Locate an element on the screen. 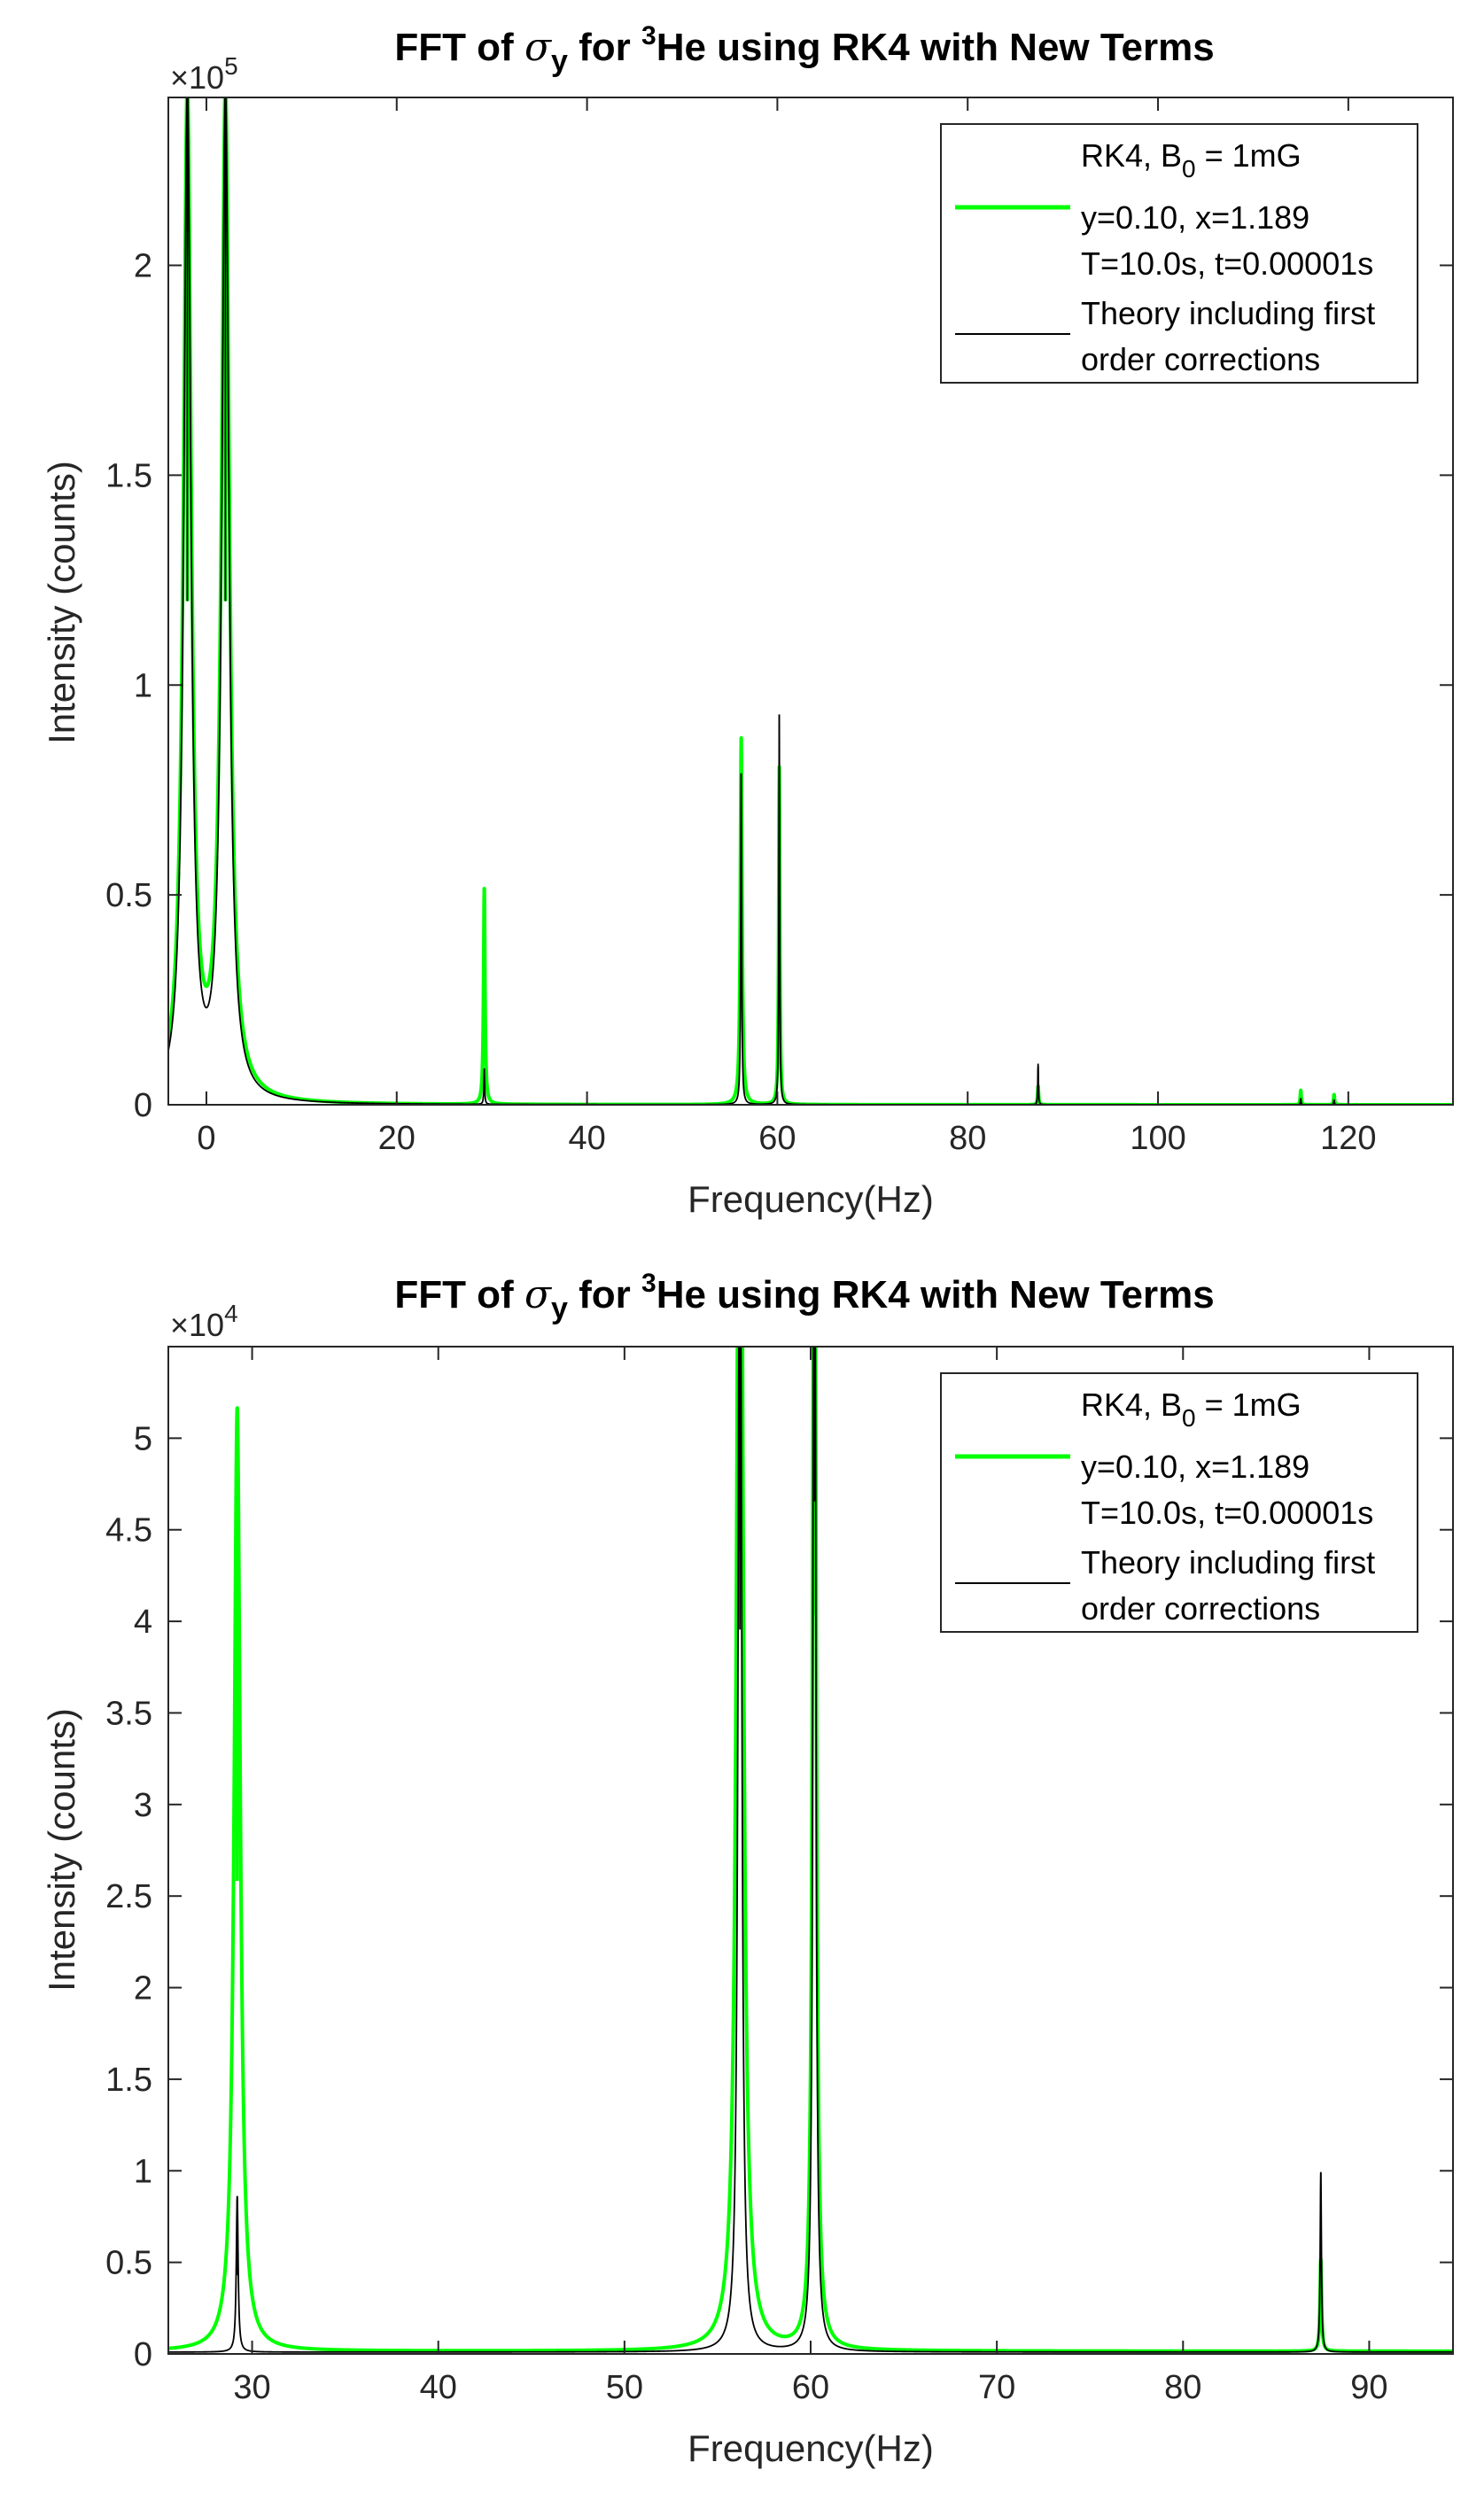 The height and width of the screenshot is (2501, 1484). top-chart-legend-line4: Theory including first is located at coordinates (1228, 313).